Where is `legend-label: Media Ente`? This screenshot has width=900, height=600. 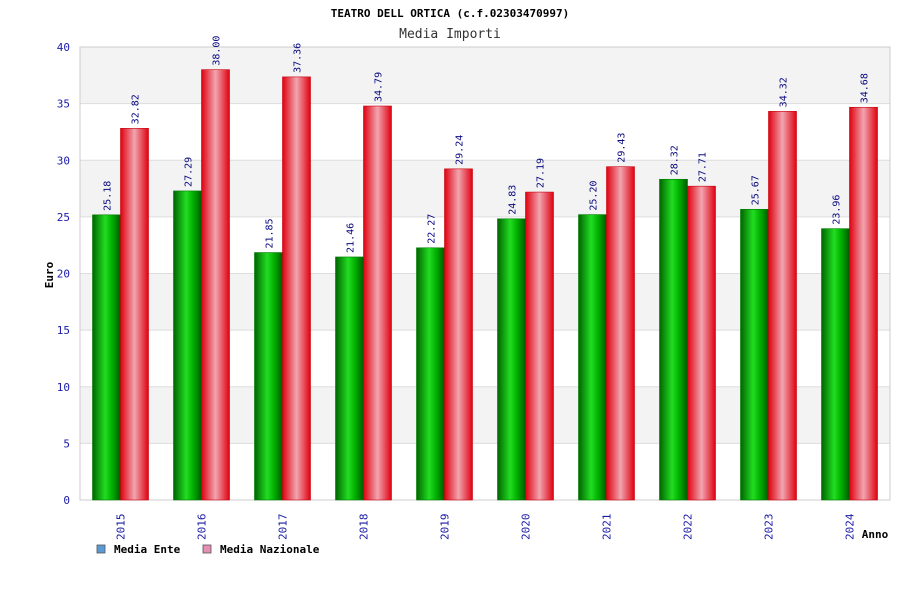 legend-label: Media Ente is located at coordinates (147, 549).